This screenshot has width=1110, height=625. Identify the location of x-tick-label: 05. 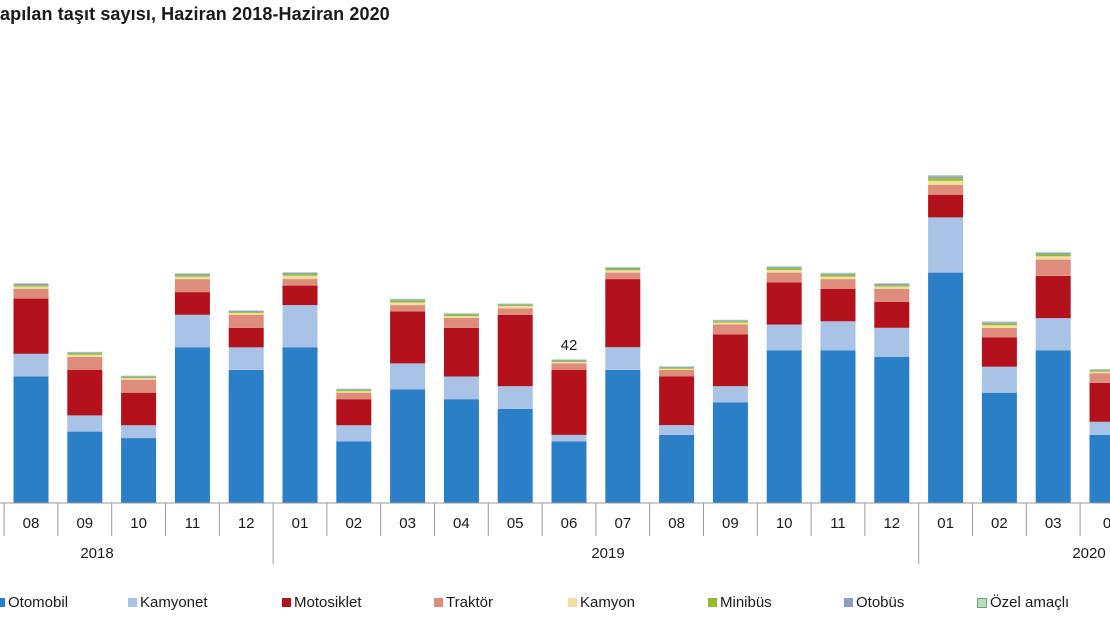
(515, 523).